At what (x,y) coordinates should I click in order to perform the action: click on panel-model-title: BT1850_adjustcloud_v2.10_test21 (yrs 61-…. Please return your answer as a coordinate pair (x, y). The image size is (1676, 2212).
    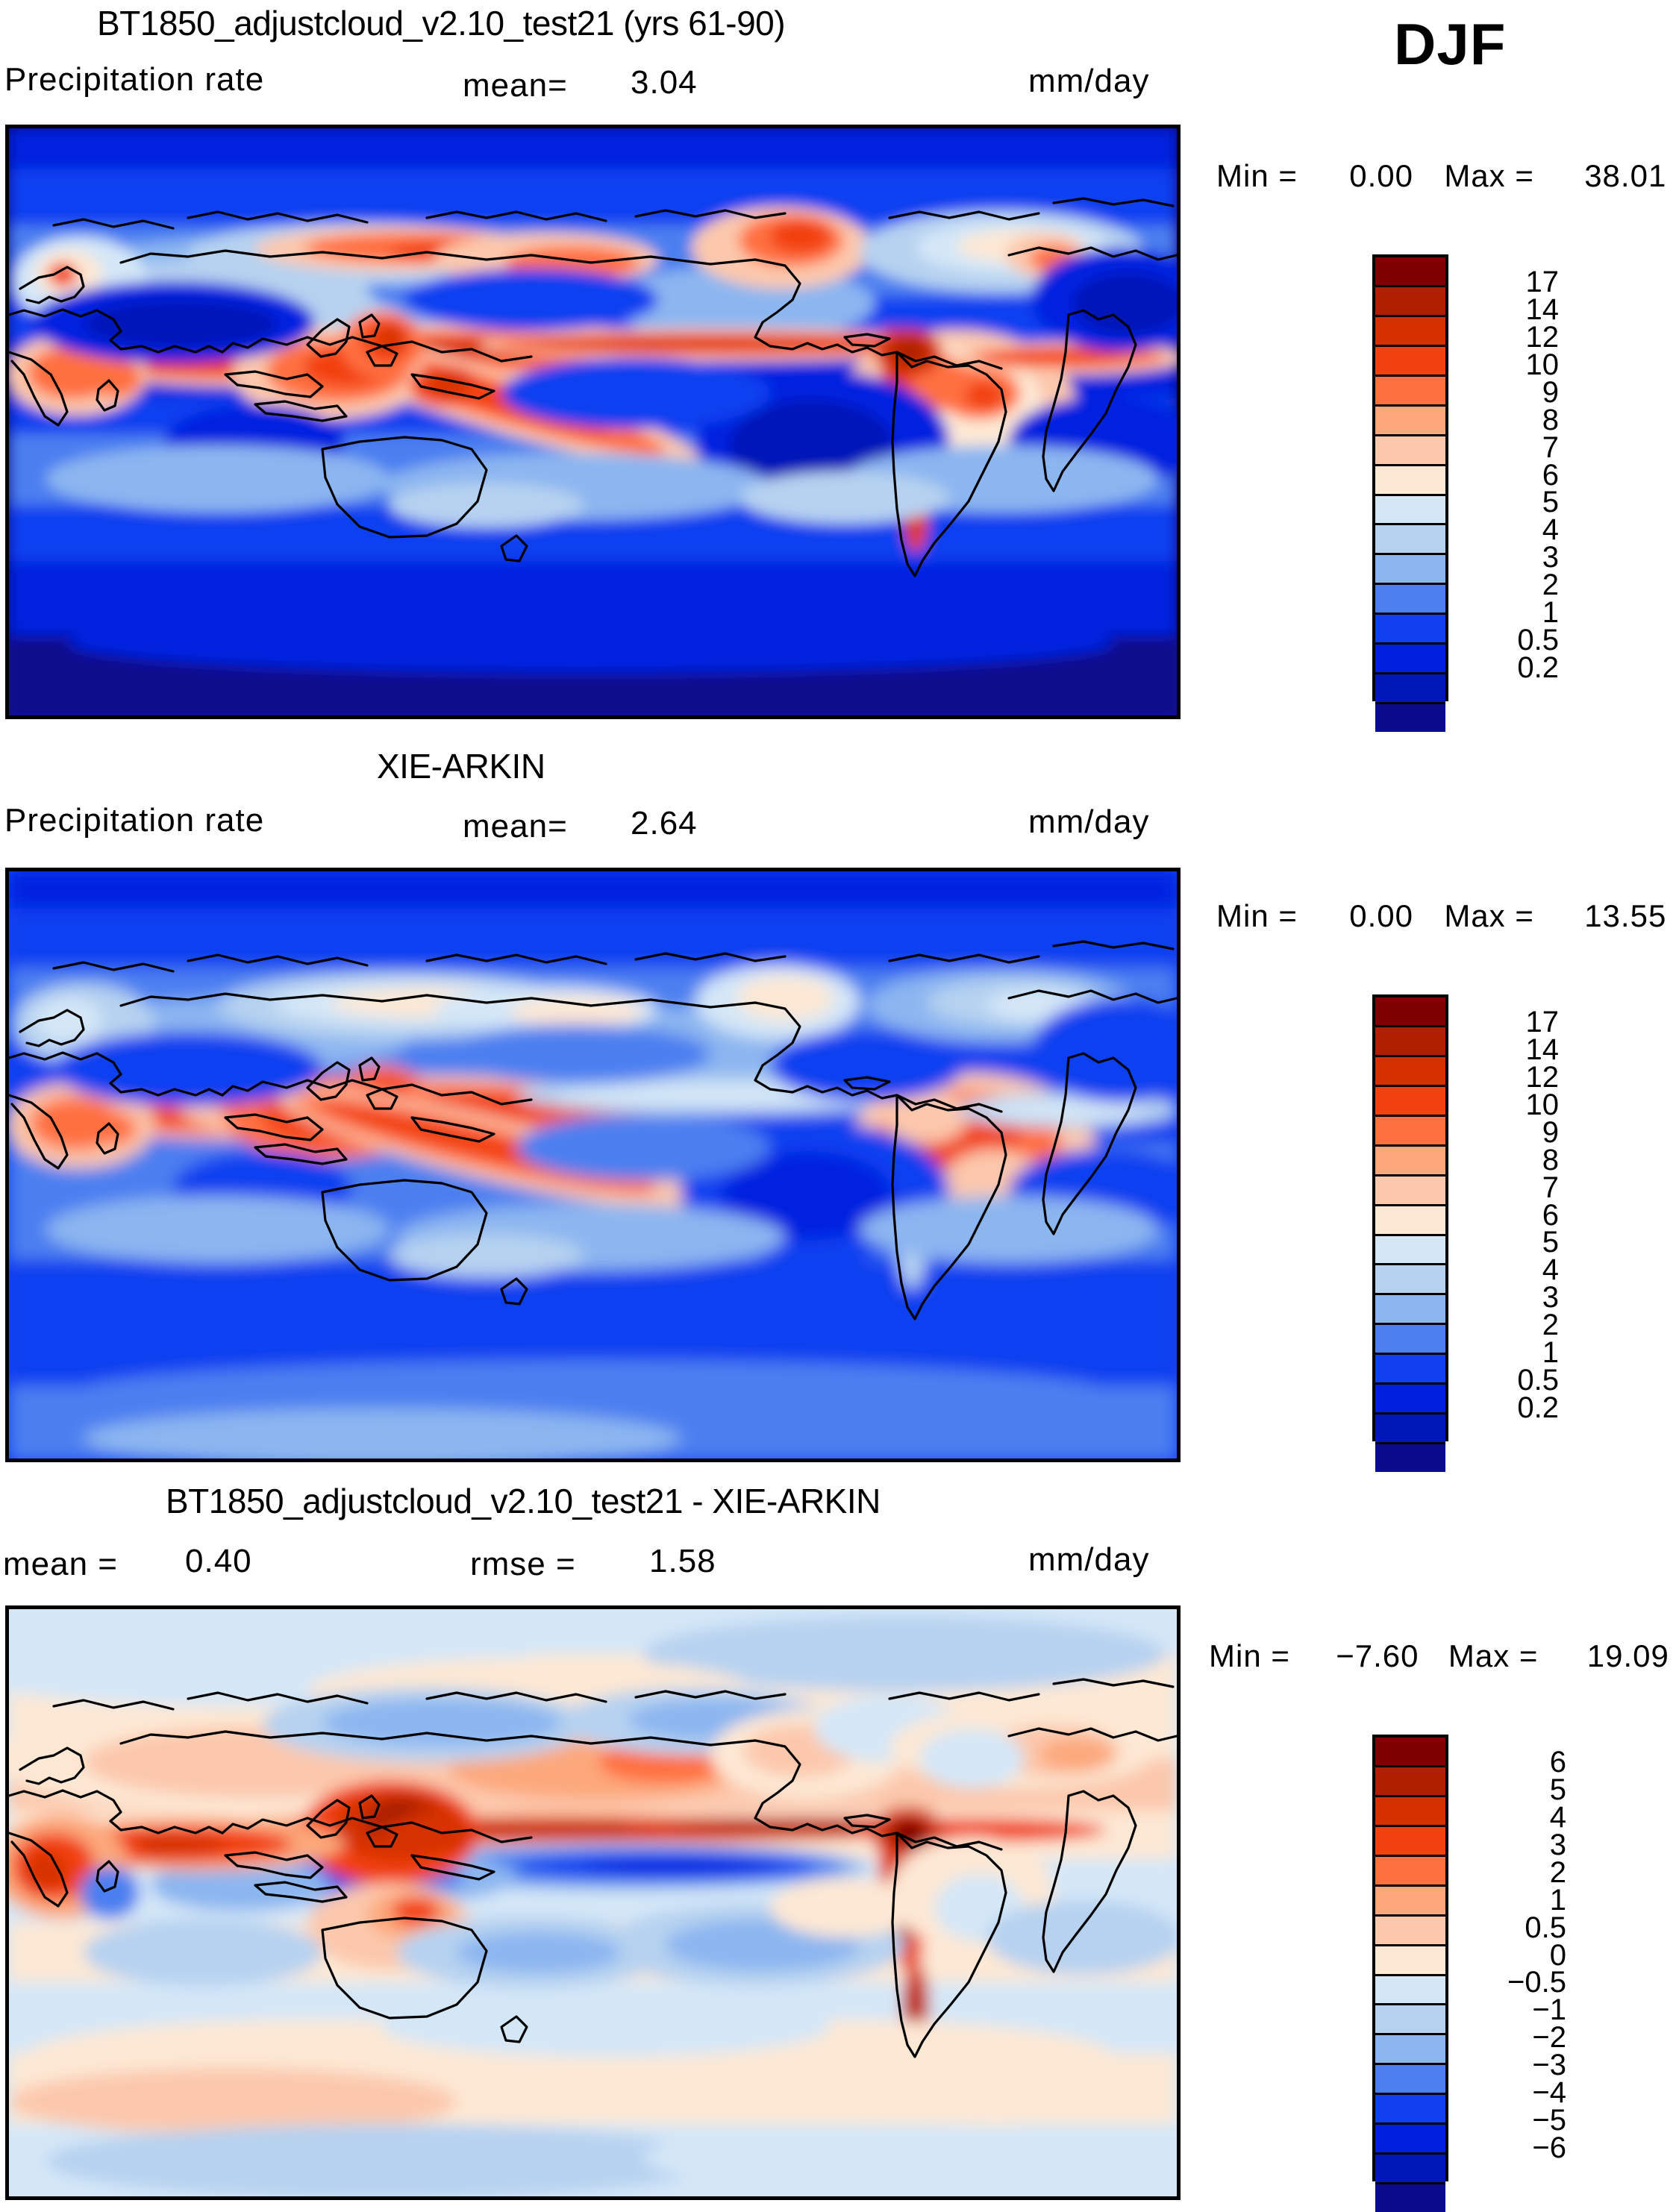
    Looking at the image, I should click on (441, 23).